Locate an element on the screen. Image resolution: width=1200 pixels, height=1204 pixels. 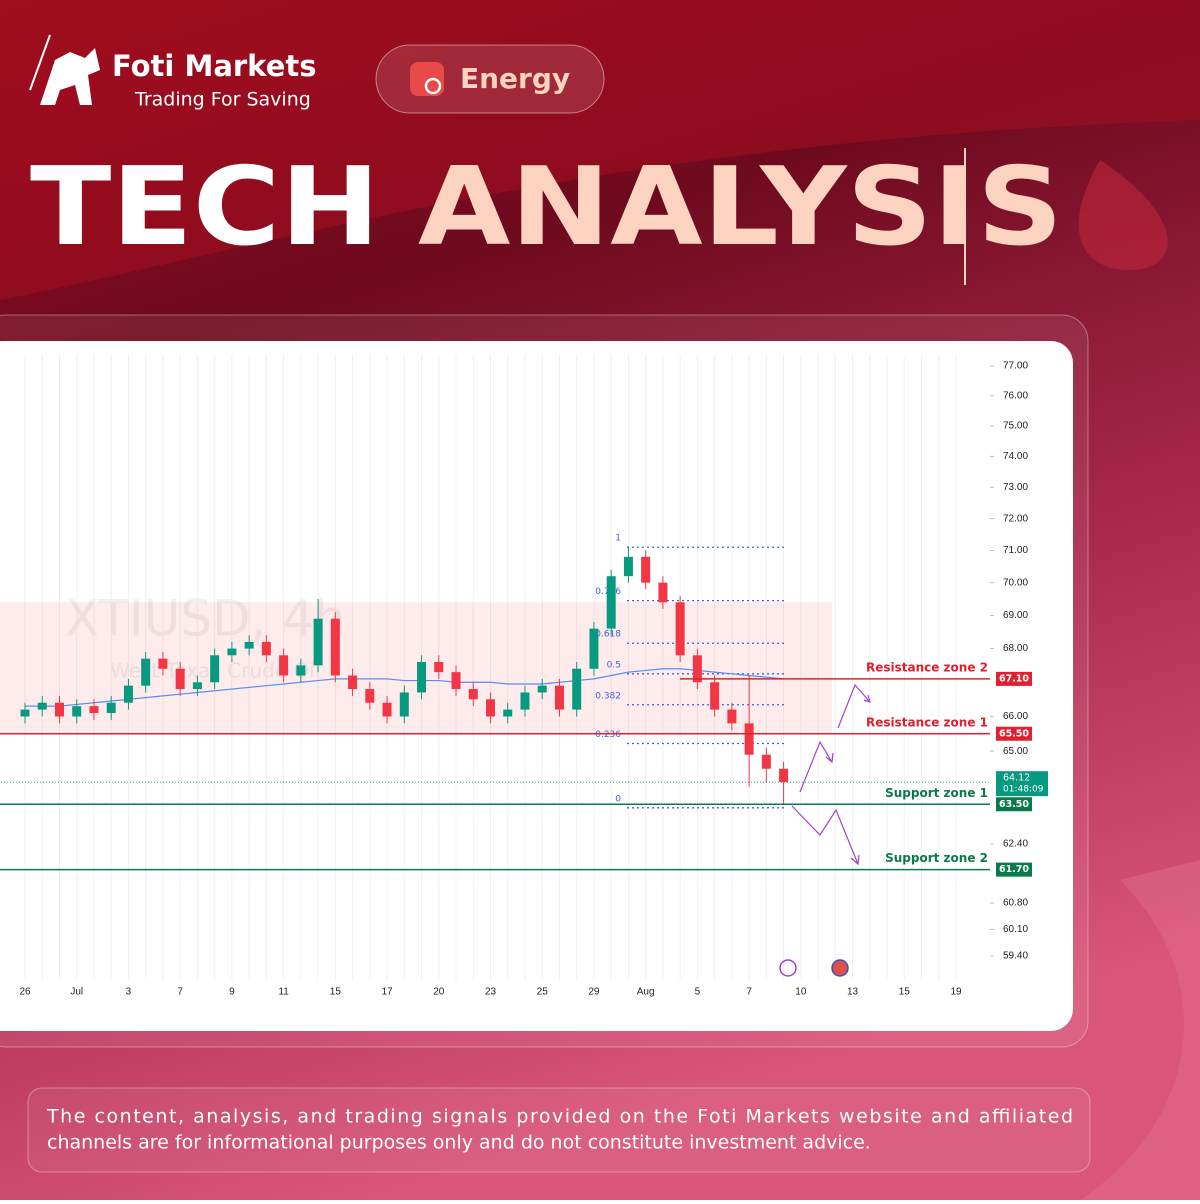
y-tick-label: 65.00 is located at coordinates (1015, 751).